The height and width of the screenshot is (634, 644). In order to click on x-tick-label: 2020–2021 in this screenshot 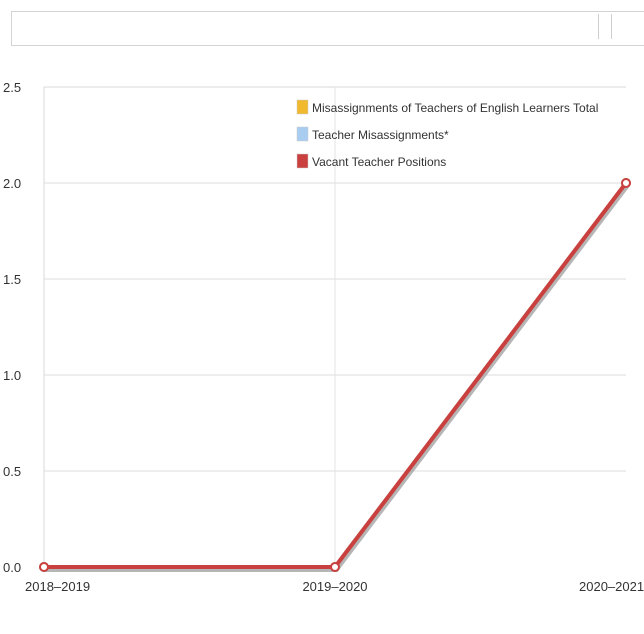, I will do `click(611, 586)`.